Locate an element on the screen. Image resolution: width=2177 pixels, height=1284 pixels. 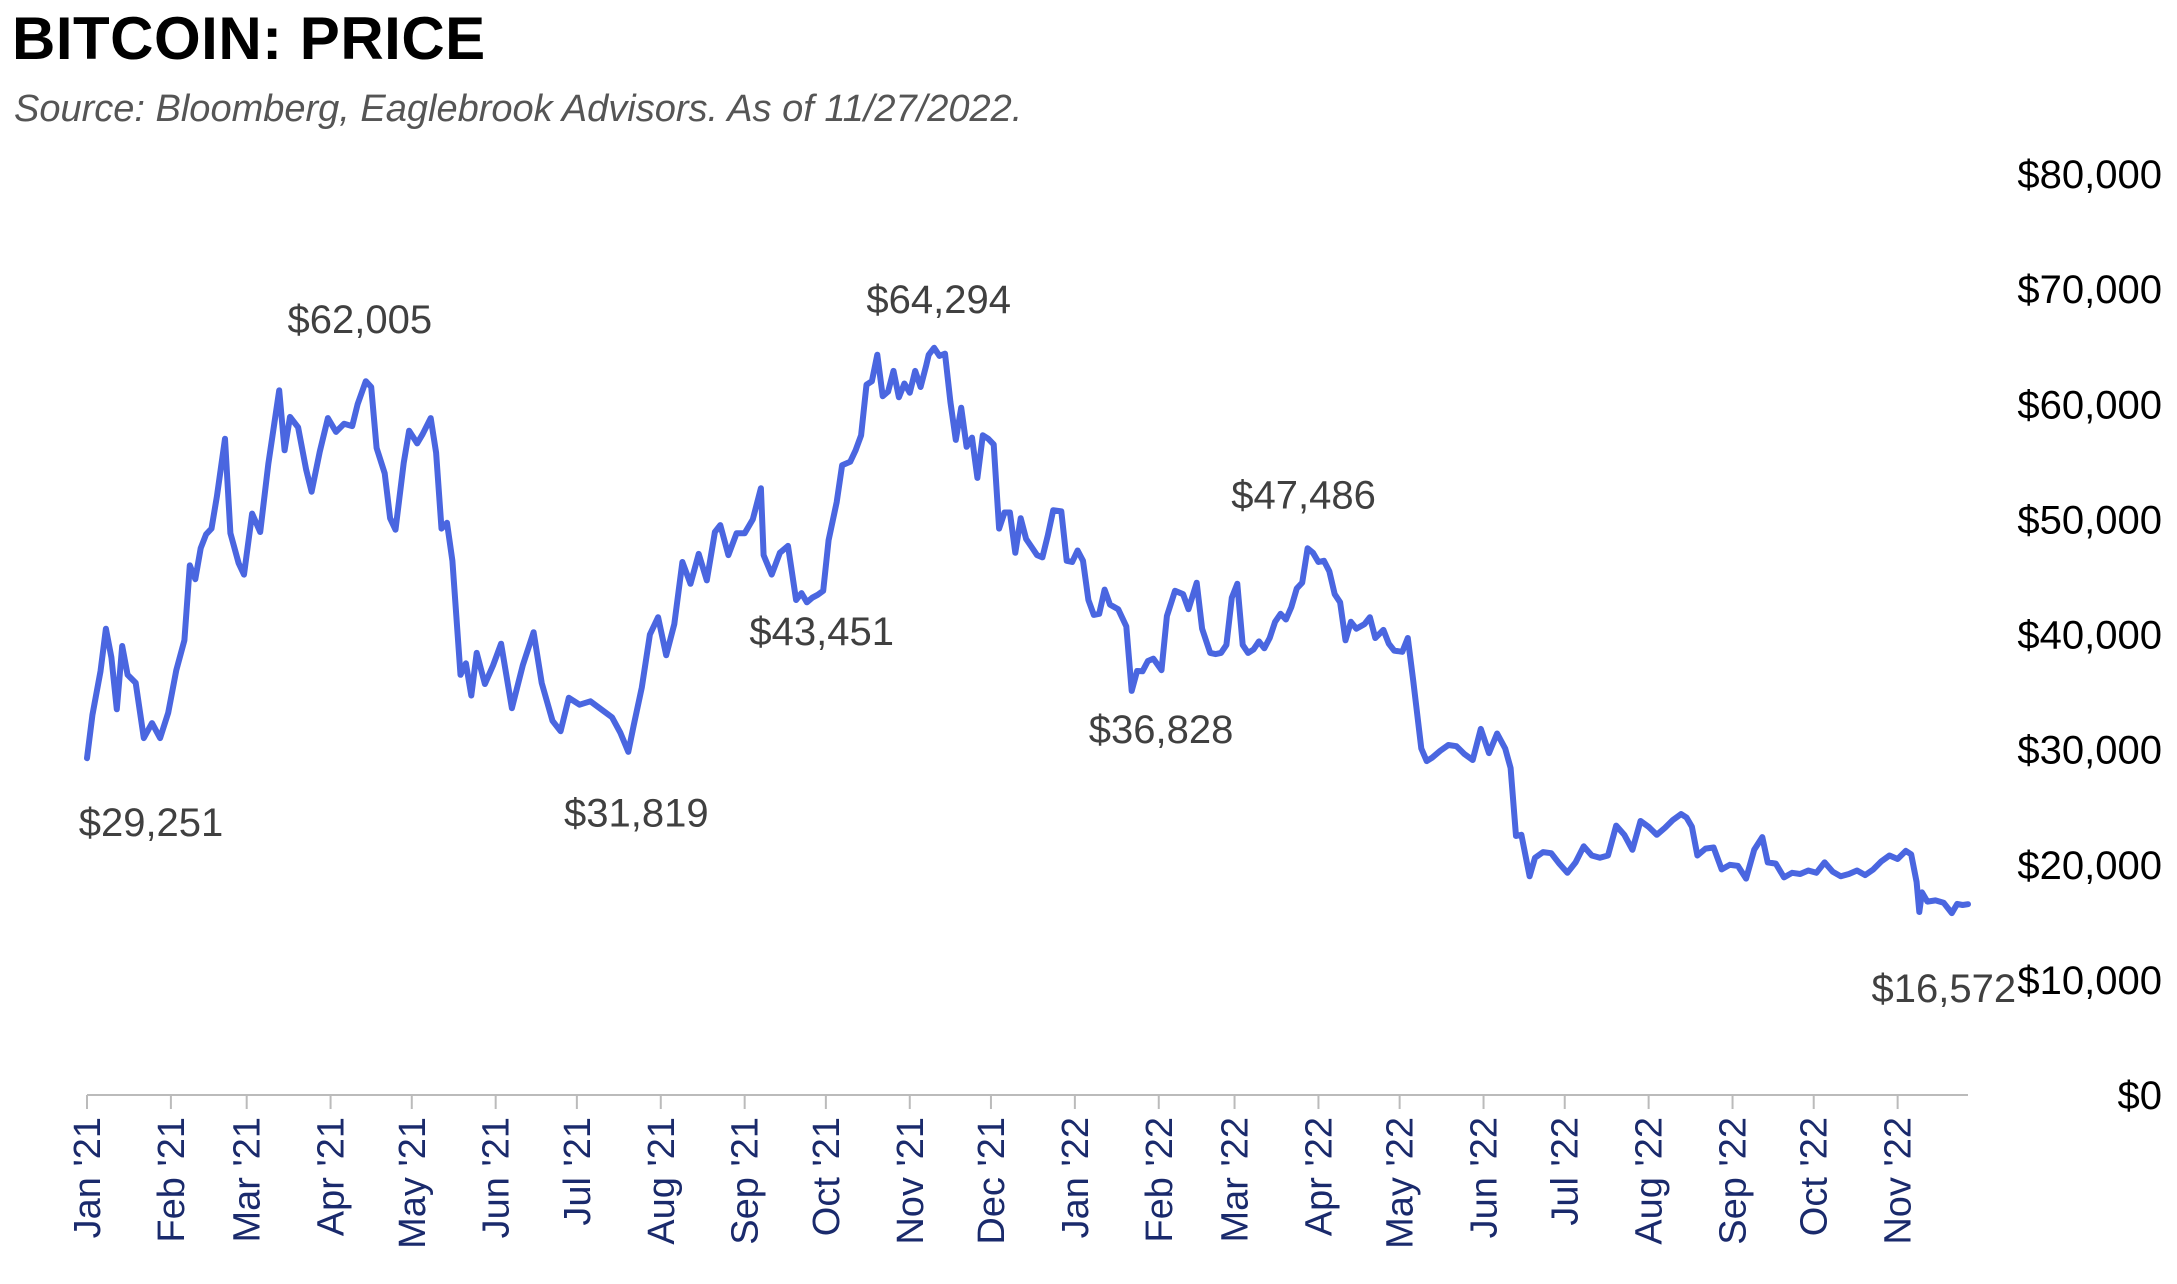
y-tick-label: $50,000 is located at coordinates (2089, 520).